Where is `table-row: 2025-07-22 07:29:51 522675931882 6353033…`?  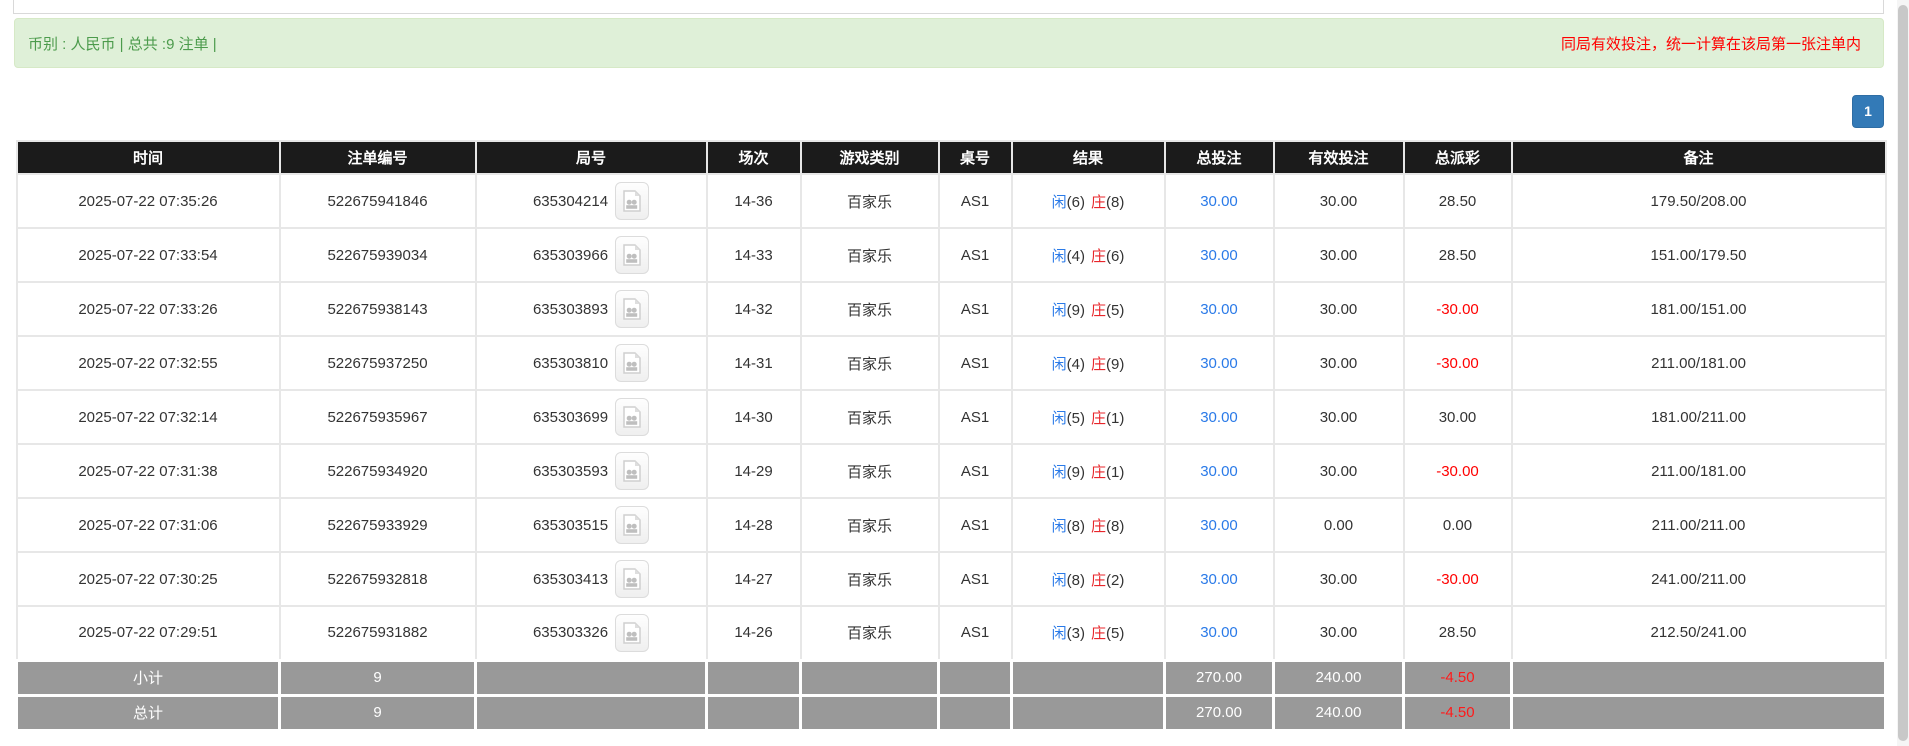
table-row: 2025-07-22 07:29:51 522675931882 6353033… is located at coordinates (951, 633).